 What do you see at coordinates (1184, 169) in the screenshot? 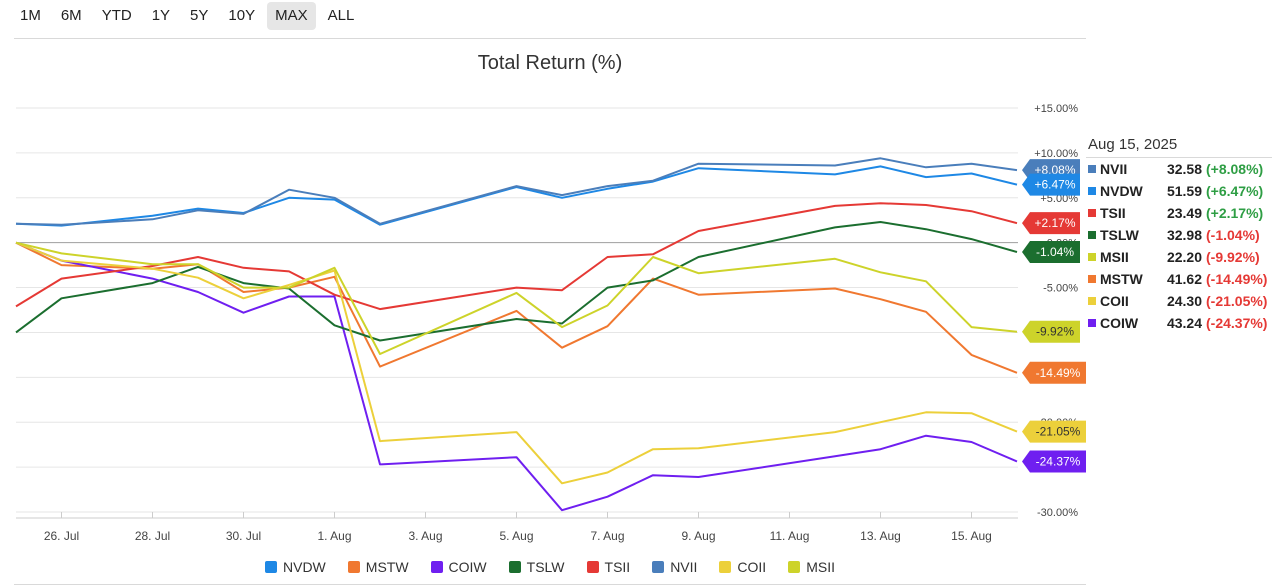
I see `tooltip-value: 32.58` at bounding box center [1184, 169].